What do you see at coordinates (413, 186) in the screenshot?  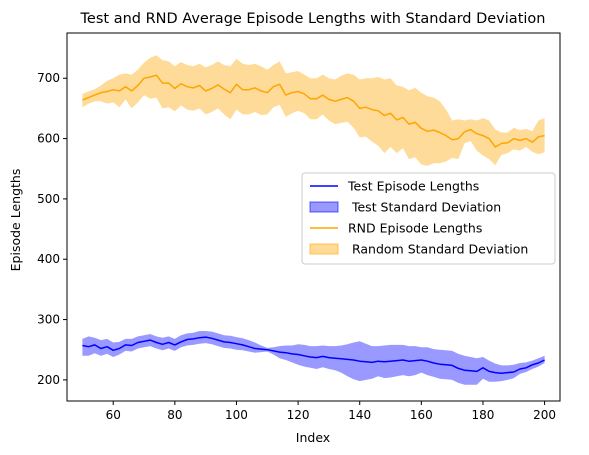 I see `legend-label: Test Episode Lengths` at bounding box center [413, 186].